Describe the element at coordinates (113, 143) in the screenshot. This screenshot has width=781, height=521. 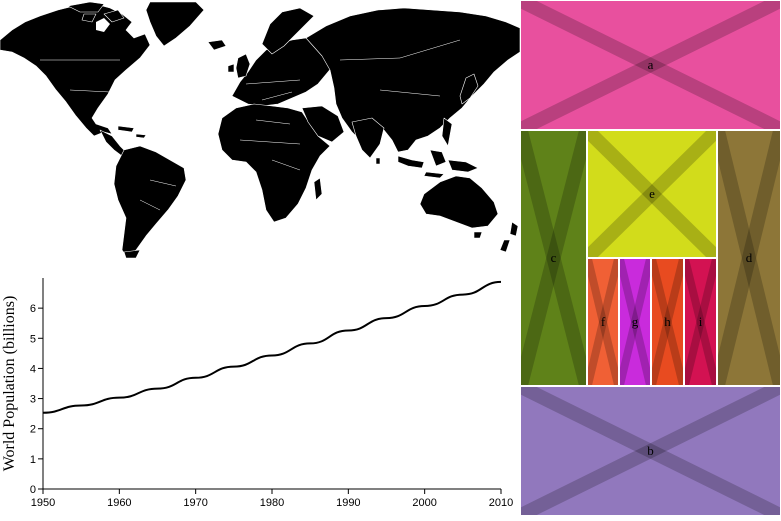
I see `land-central-america` at that location.